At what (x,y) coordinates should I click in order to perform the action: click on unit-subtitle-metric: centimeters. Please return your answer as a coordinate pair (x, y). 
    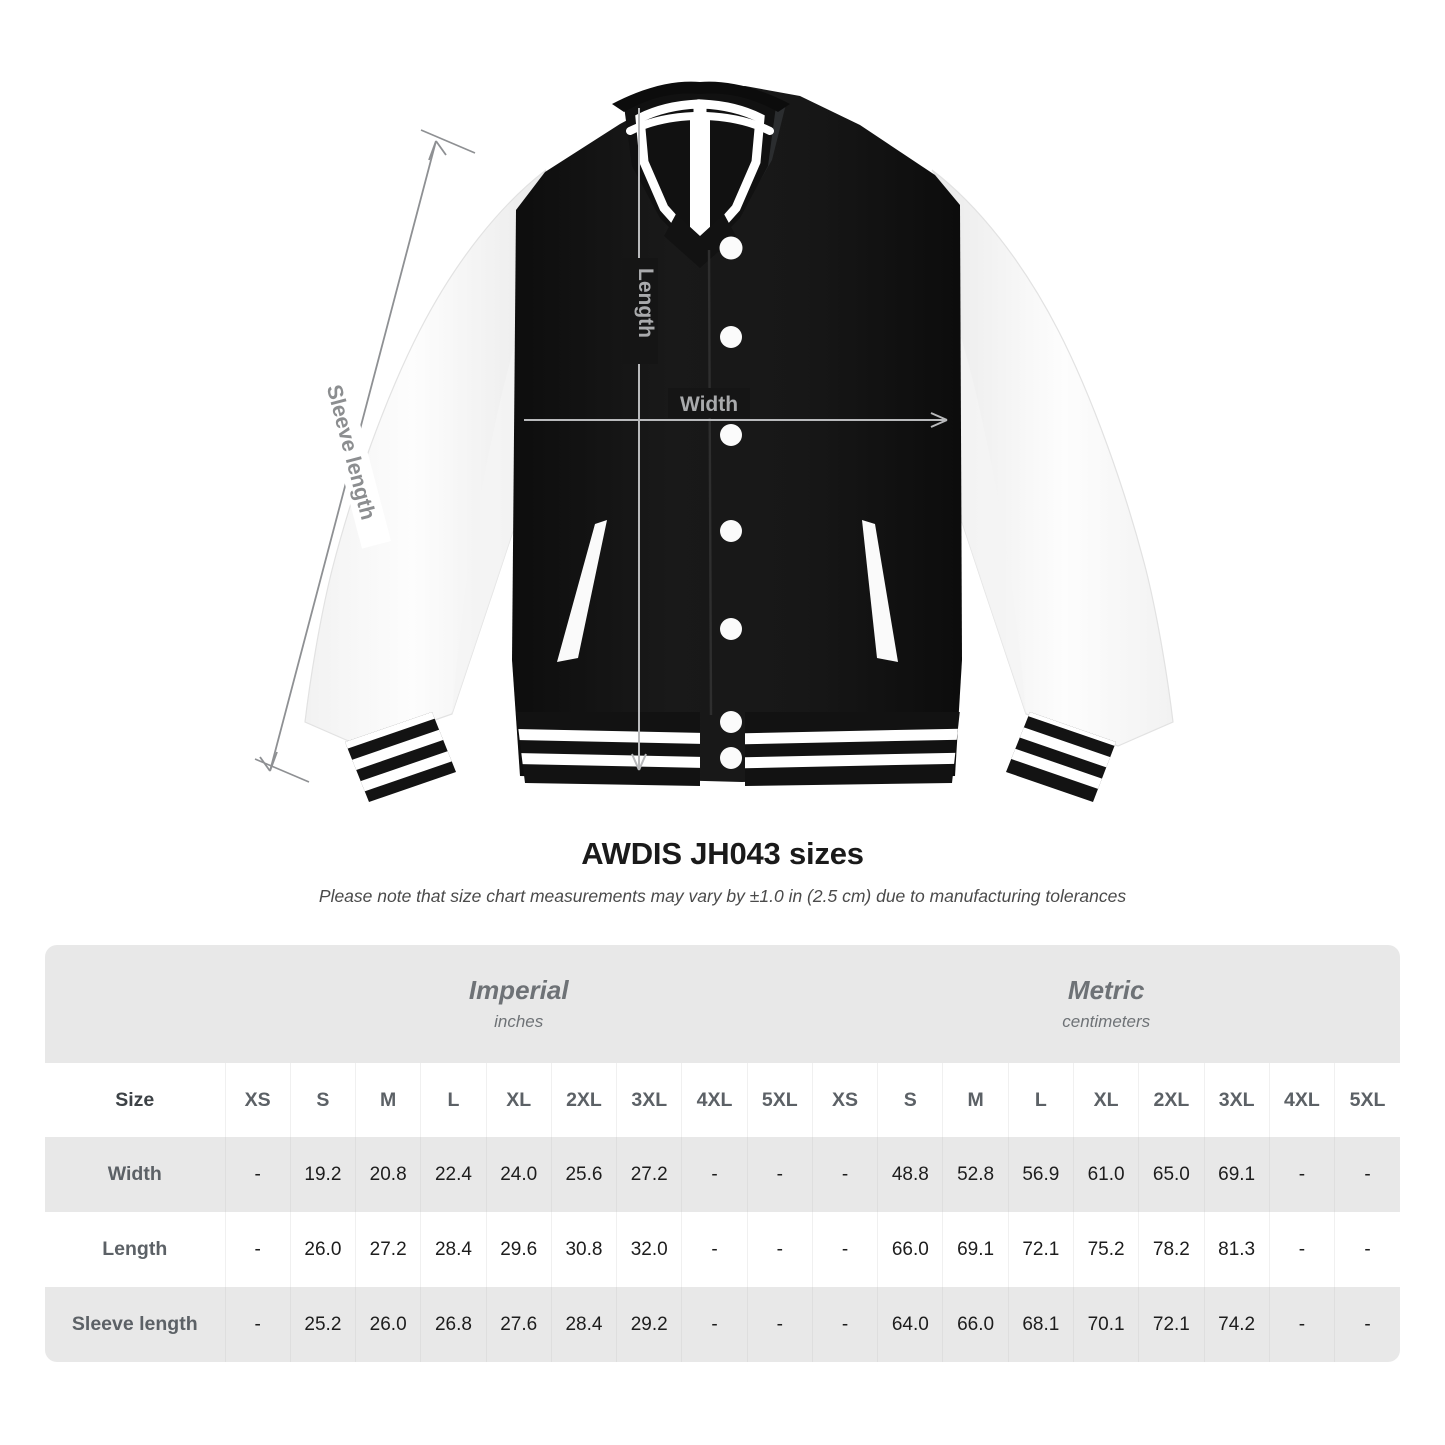
    Looking at the image, I should click on (1106, 1022).